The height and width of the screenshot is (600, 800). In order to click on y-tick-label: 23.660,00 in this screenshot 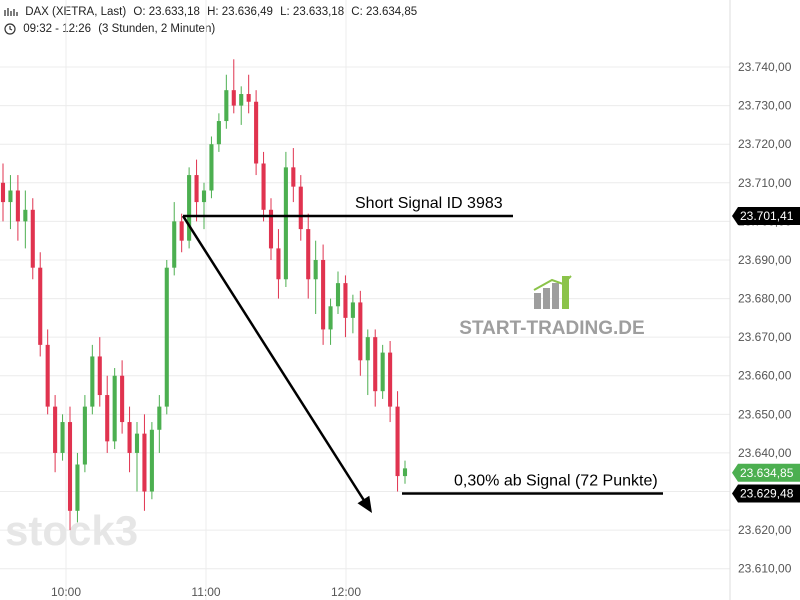, I will do `click(765, 376)`.